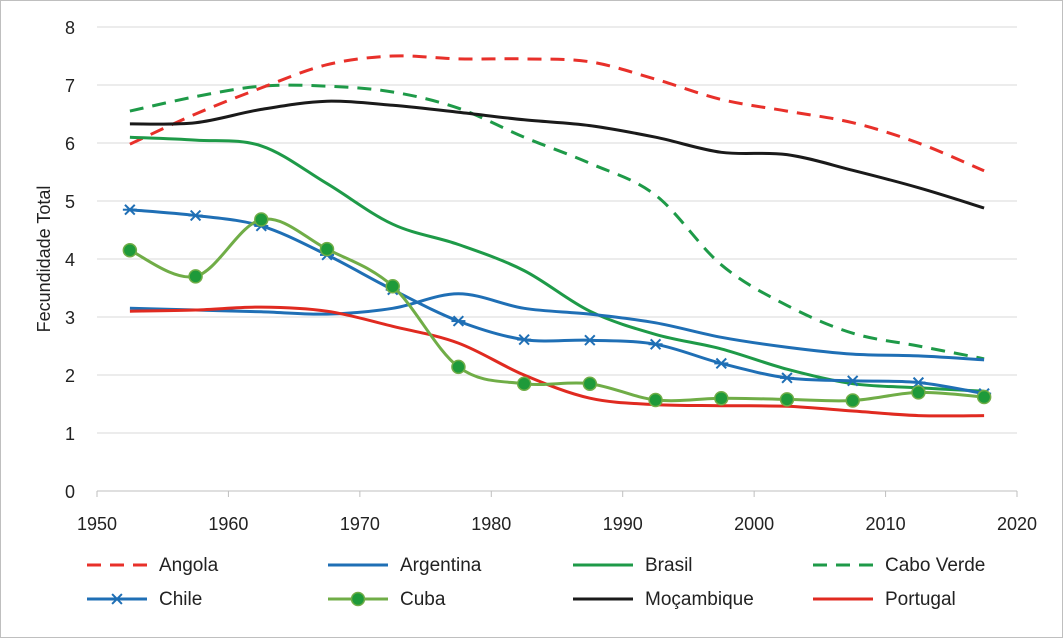 This screenshot has width=1063, height=642. Describe the element at coordinates (886, 524) in the screenshot. I see `x-tick-label: 2010` at that location.